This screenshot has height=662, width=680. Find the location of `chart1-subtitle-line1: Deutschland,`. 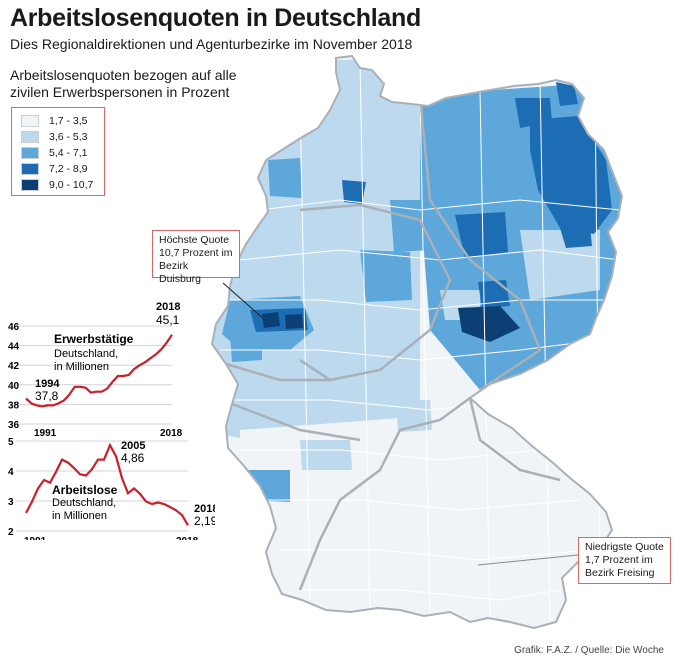

chart1-subtitle-line1: Deutschland, is located at coordinates (86, 354).